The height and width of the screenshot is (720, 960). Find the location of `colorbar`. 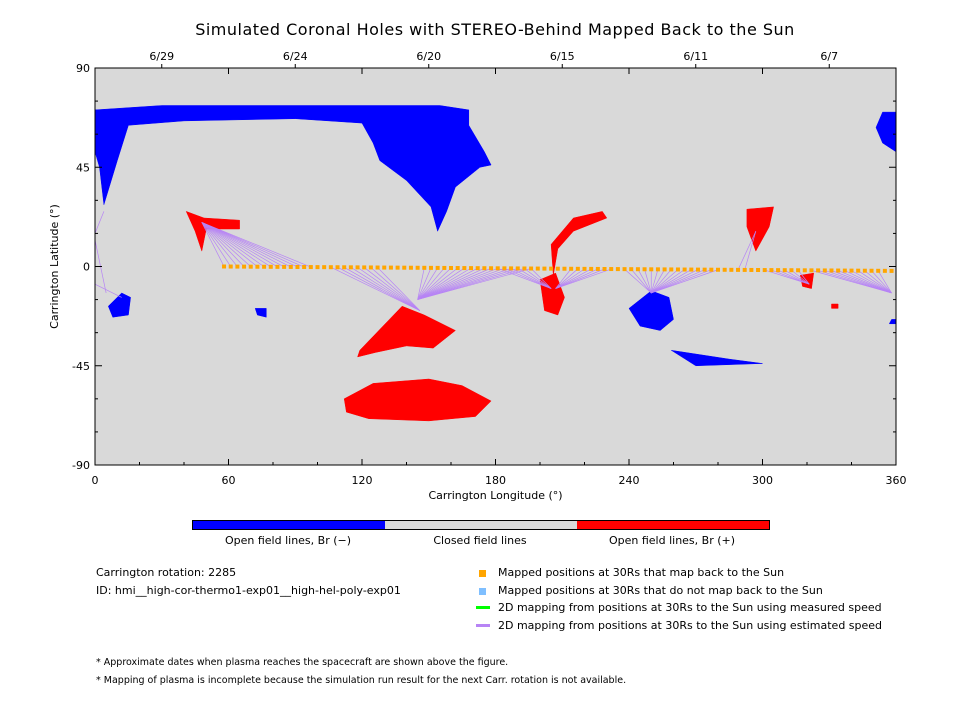

colorbar is located at coordinates (481, 525).